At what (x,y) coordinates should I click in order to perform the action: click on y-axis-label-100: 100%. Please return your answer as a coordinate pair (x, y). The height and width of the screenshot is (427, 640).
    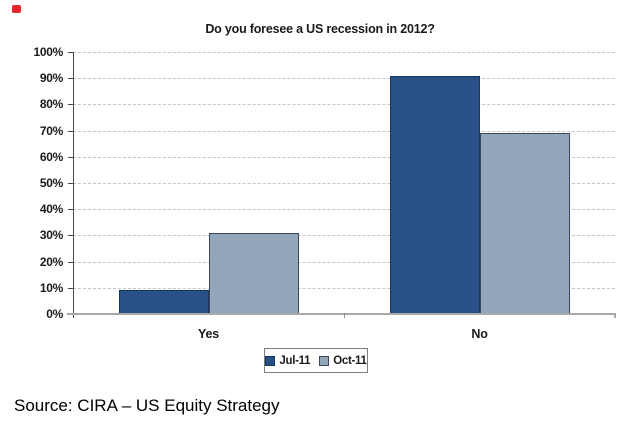
    Looking at the image, I should click on (48, 52).